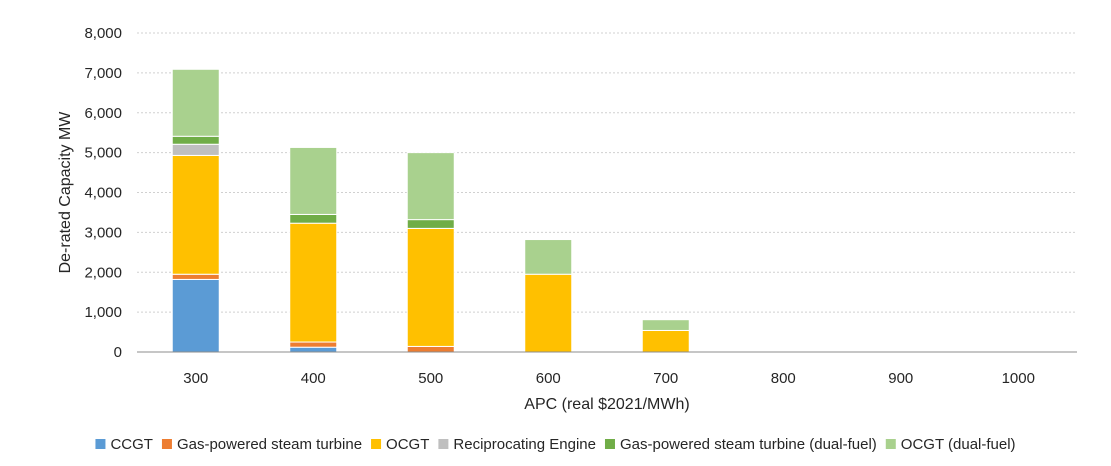  What do you see at coordinates (958, 444) in the screenshot?
I see `legend-label: OCGT (dual-fuel)` at bounding box center [958, 444].